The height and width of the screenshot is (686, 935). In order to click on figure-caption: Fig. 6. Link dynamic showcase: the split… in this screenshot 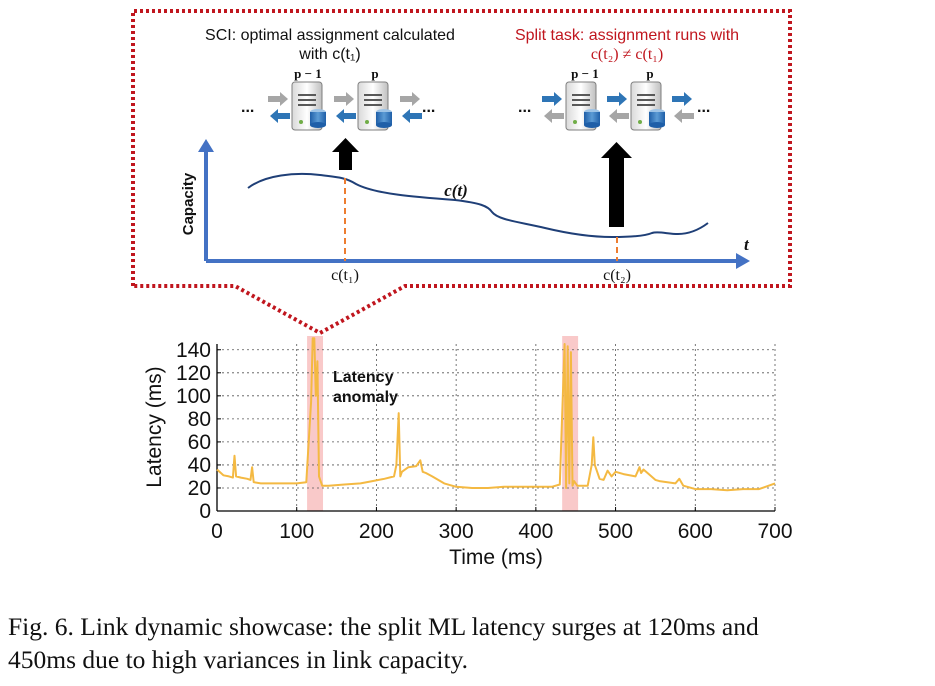, I will do `click(468, 643)`.